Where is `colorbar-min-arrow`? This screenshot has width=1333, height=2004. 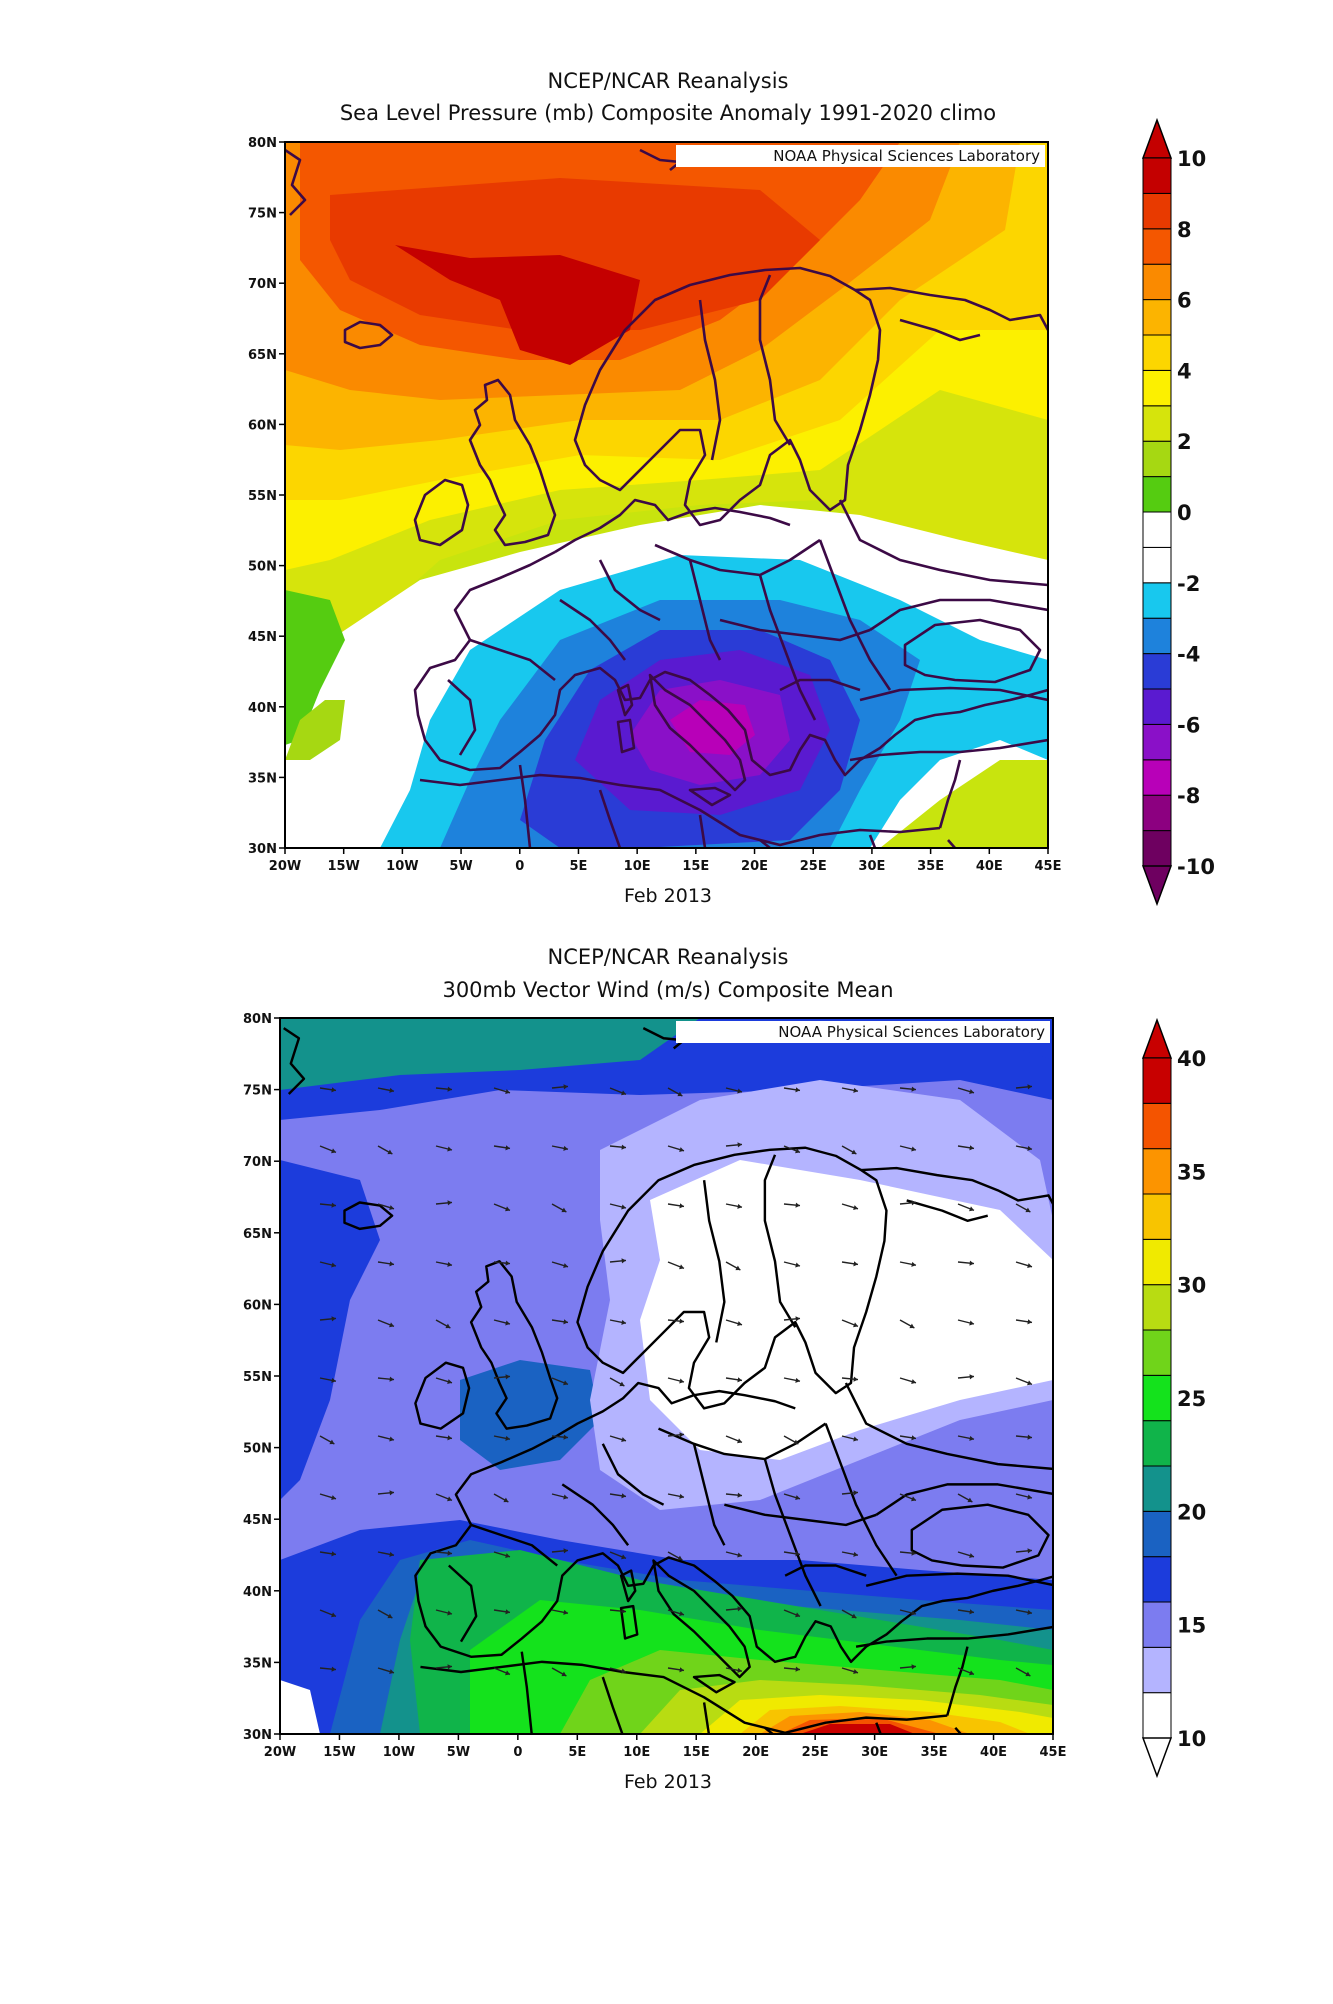 colorbar-min-arrow is located at coordinates (1157, 886).